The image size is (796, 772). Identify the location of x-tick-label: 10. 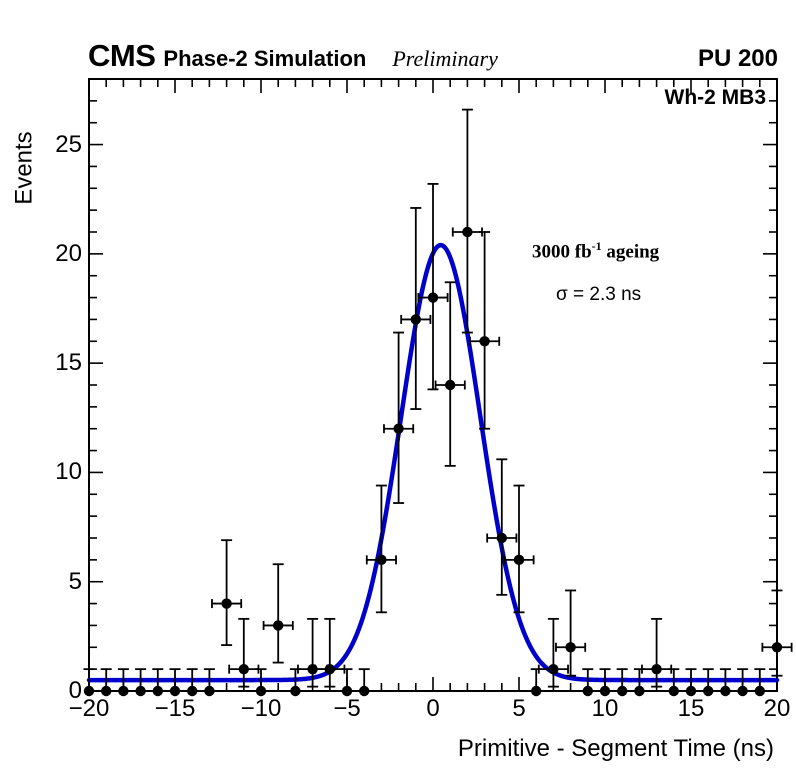
(605, 708).